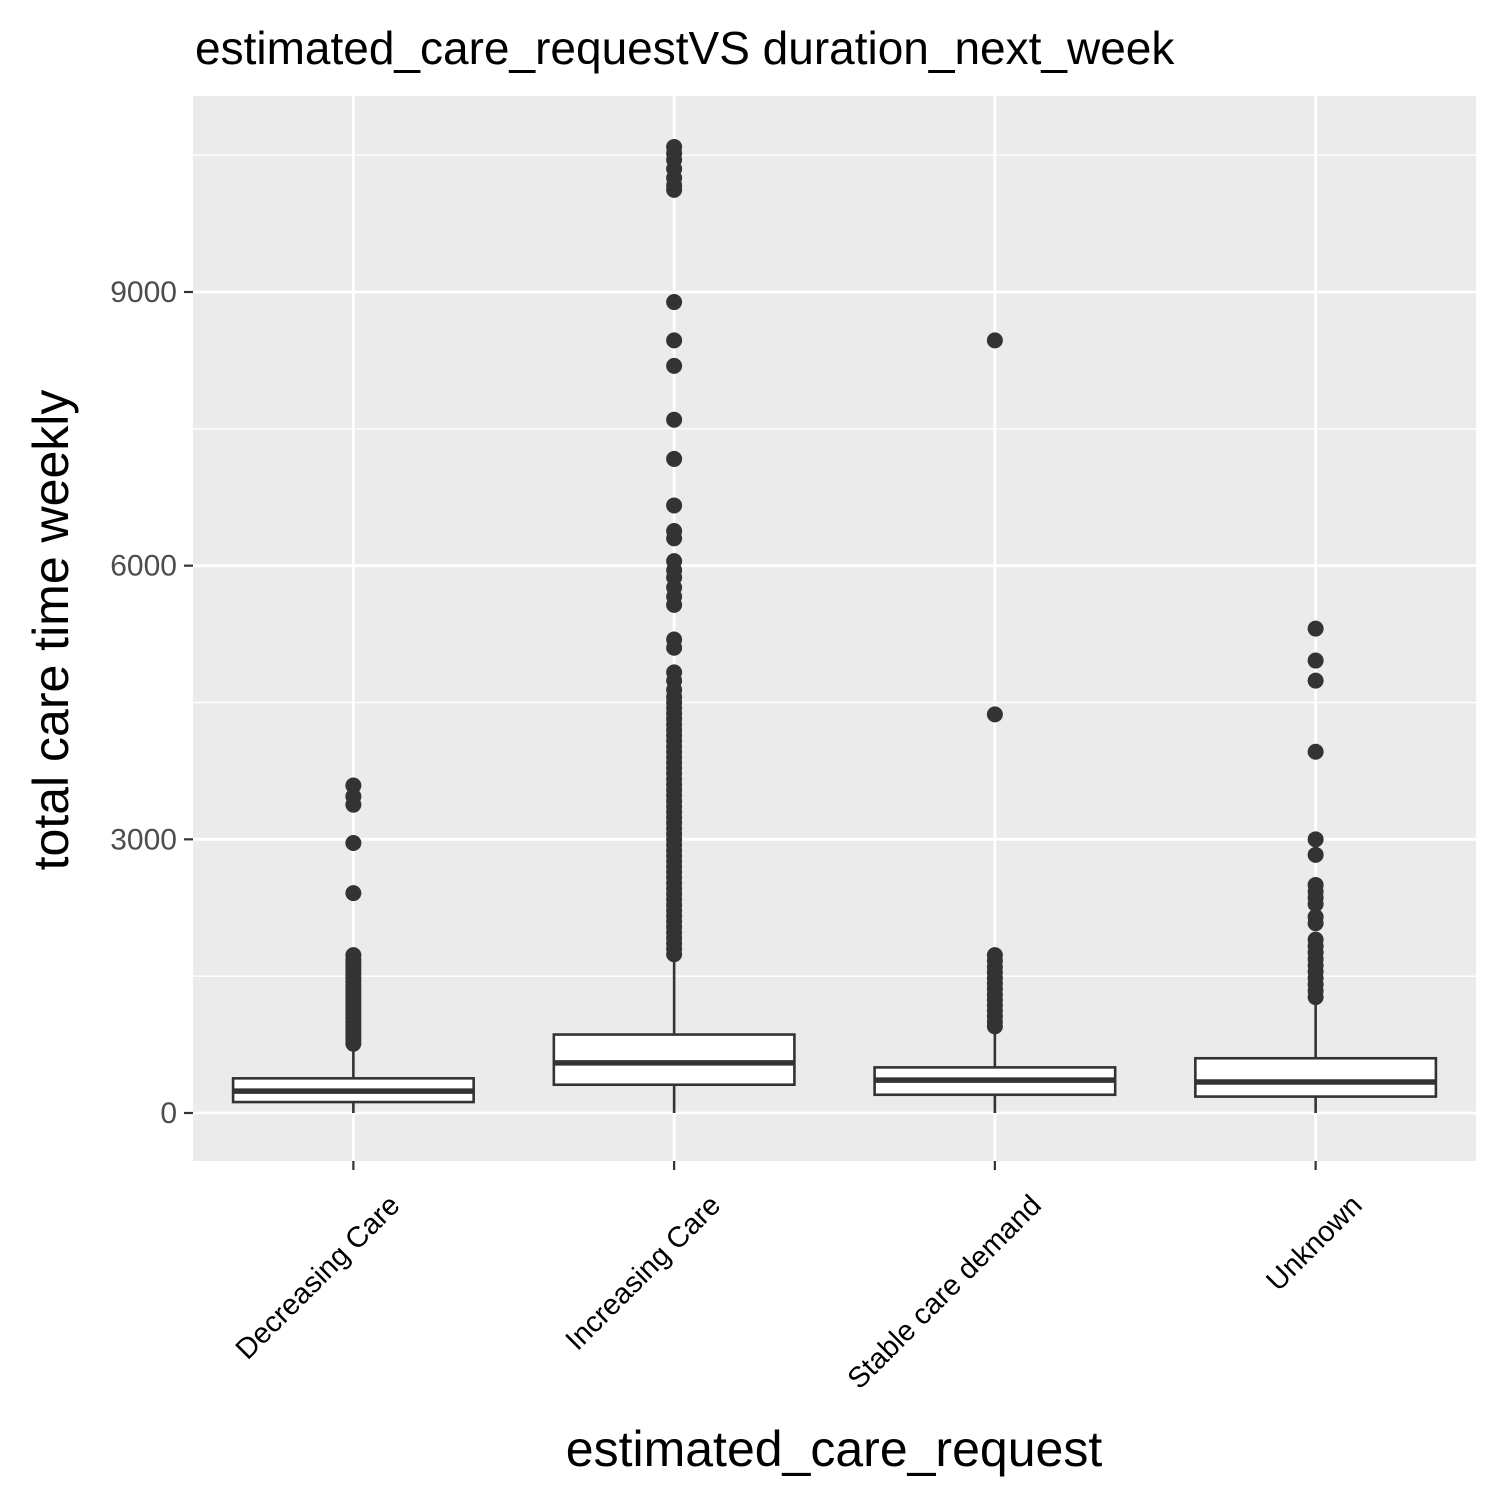 The width and height of the screenshot is (1500, 1500). What do you see at coordinates (674, 625) in the screenshot?
I see `box-increasing-care` at bounding box center [674, 625].